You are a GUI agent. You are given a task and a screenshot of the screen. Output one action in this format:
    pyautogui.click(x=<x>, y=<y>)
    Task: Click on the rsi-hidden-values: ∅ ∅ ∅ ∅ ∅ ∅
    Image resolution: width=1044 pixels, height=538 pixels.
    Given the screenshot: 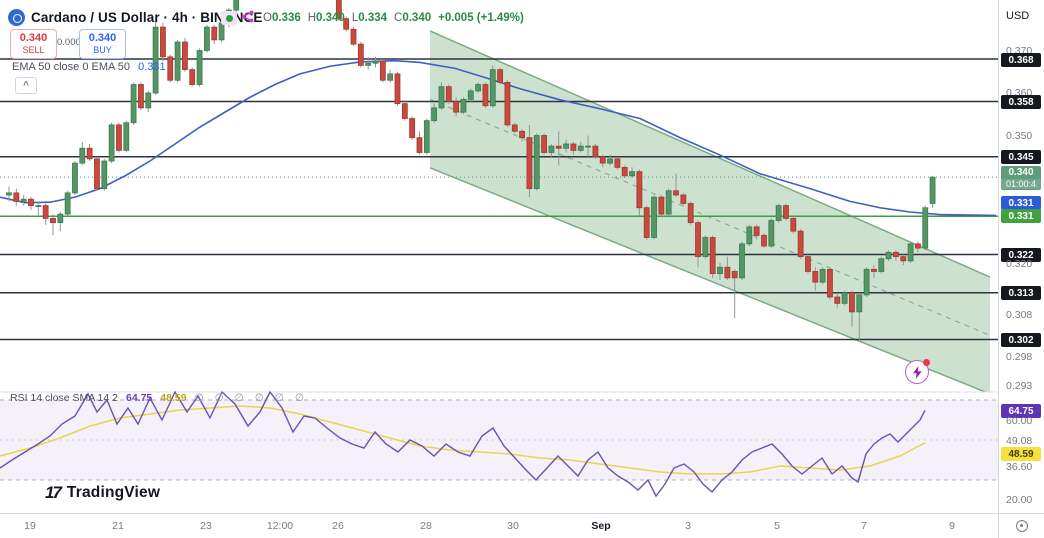 What is the action you would take?
    pyautogui.click(x=251, y=398)
    